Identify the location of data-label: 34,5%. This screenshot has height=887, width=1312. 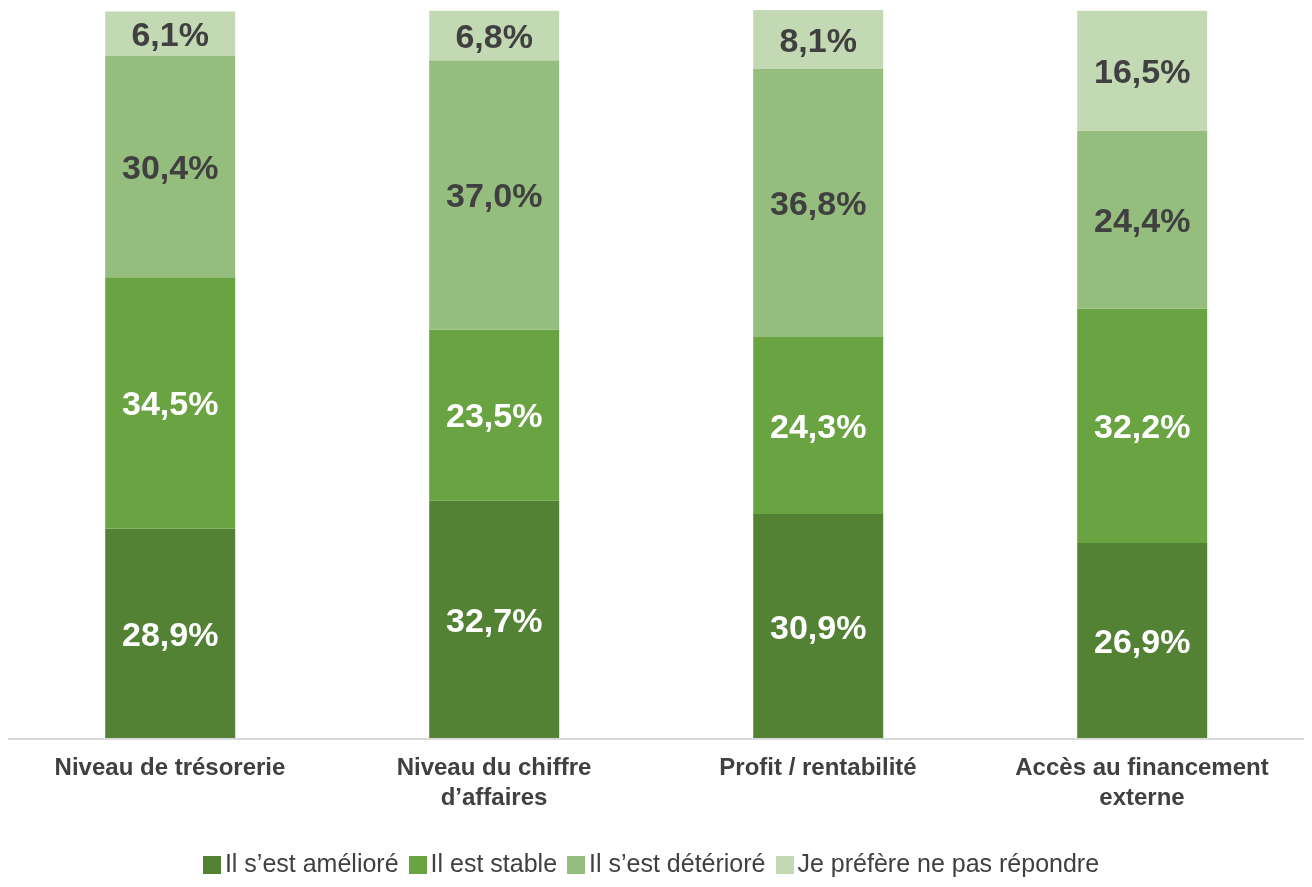
(170, 402).